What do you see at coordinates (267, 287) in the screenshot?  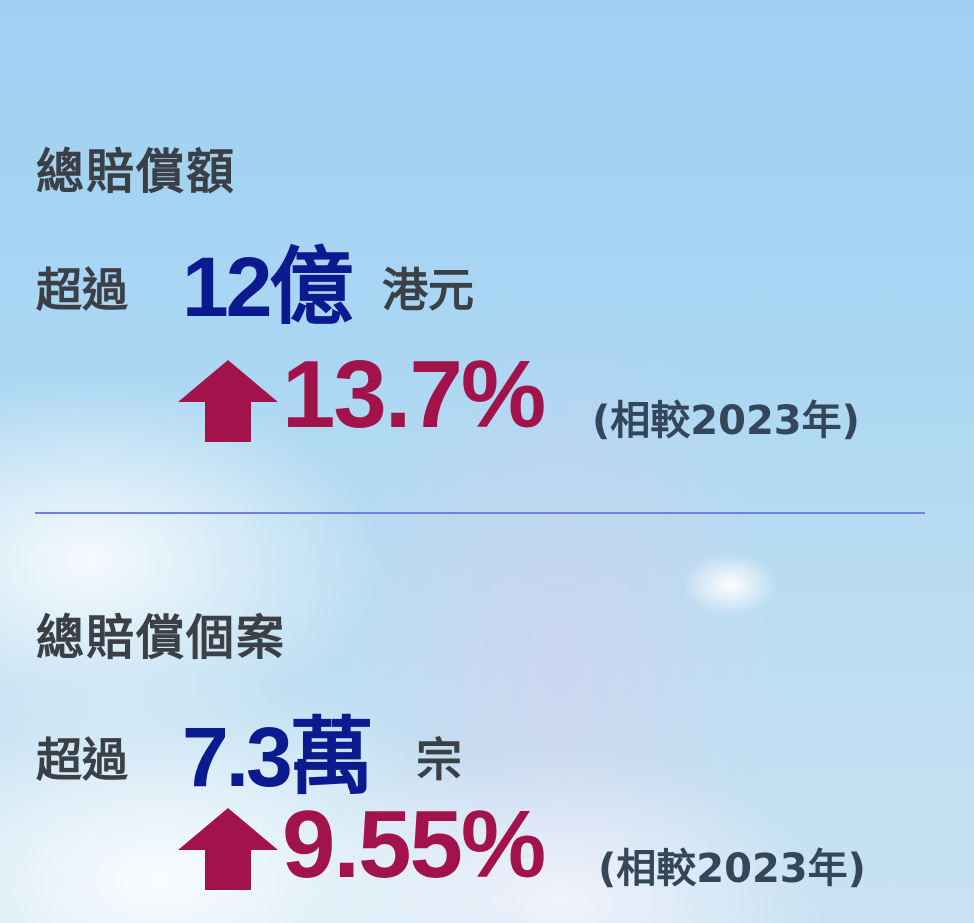 I see `amount: 12億` at bounding box center [267, 287].